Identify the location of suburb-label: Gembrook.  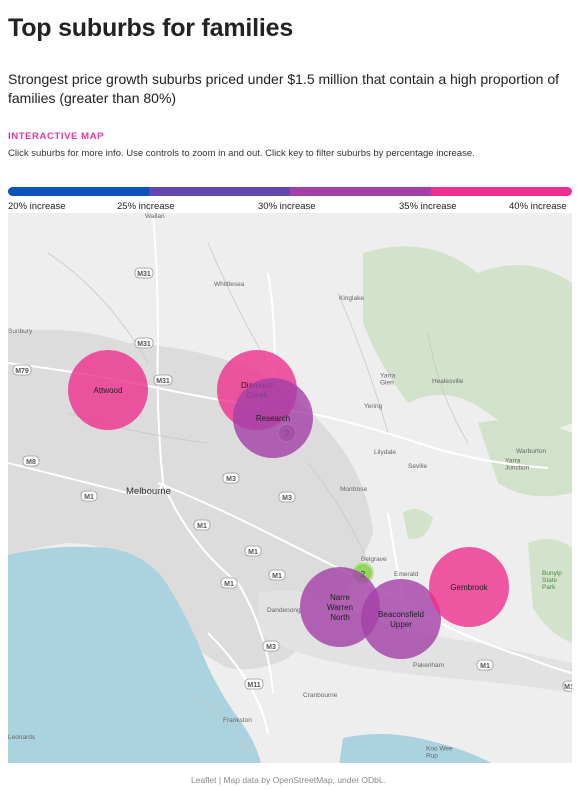
(469, 587).